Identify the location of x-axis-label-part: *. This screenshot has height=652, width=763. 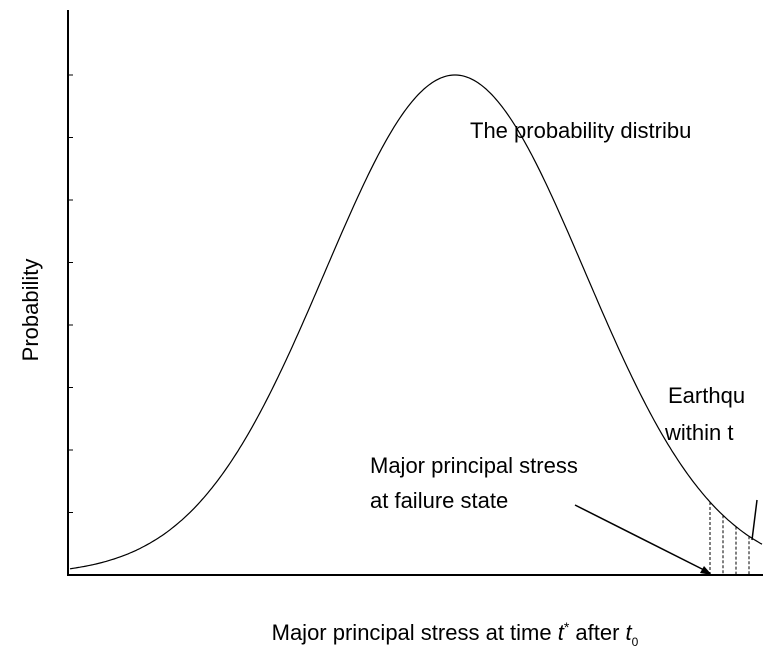
(567, 627).